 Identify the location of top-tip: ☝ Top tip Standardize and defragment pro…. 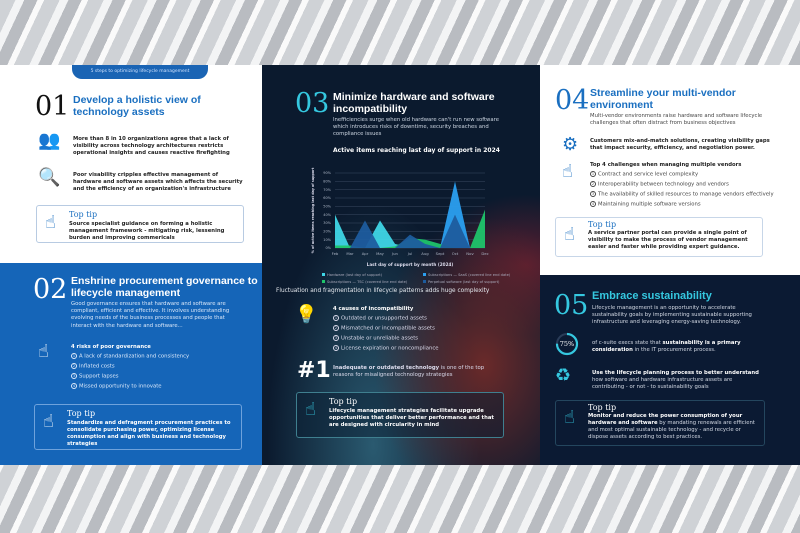
(138, 427).